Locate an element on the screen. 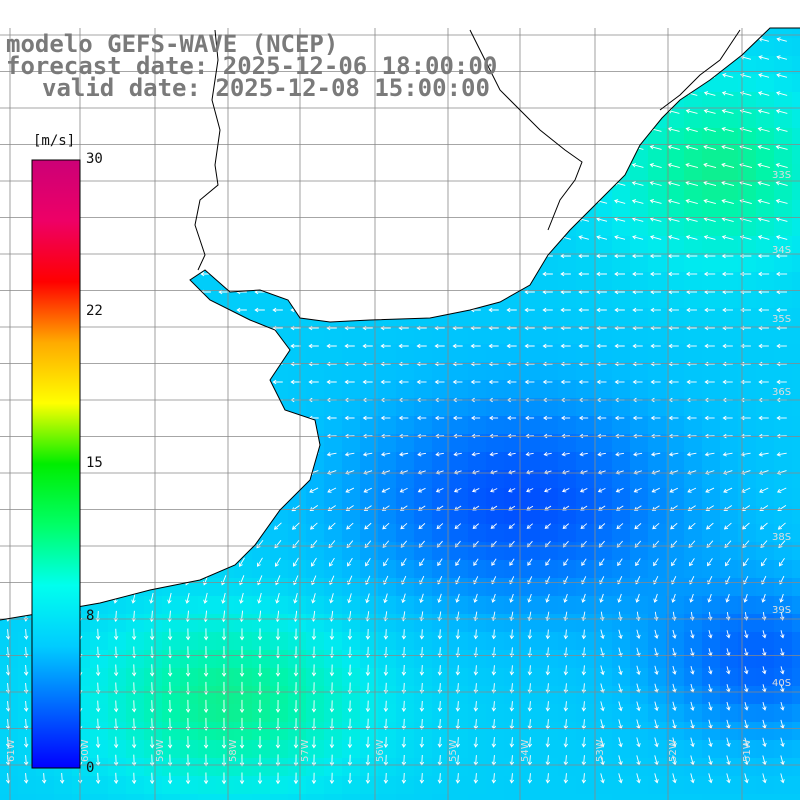 The width and height of the screenshot is (800, 800). lat-label: 38S is located at coordinates (781, 537).